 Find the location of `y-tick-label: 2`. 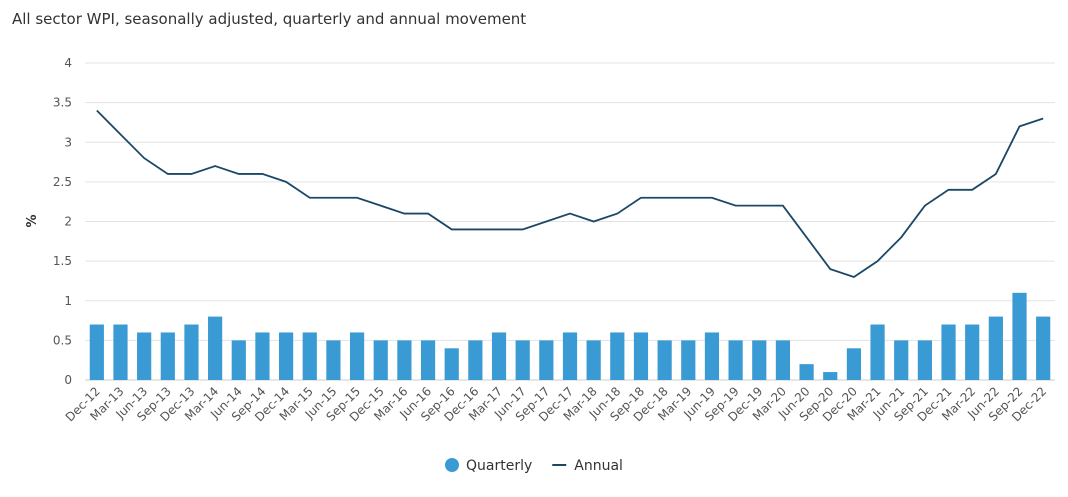

y-tick-label: 2 is located at coordinates (68, 222).